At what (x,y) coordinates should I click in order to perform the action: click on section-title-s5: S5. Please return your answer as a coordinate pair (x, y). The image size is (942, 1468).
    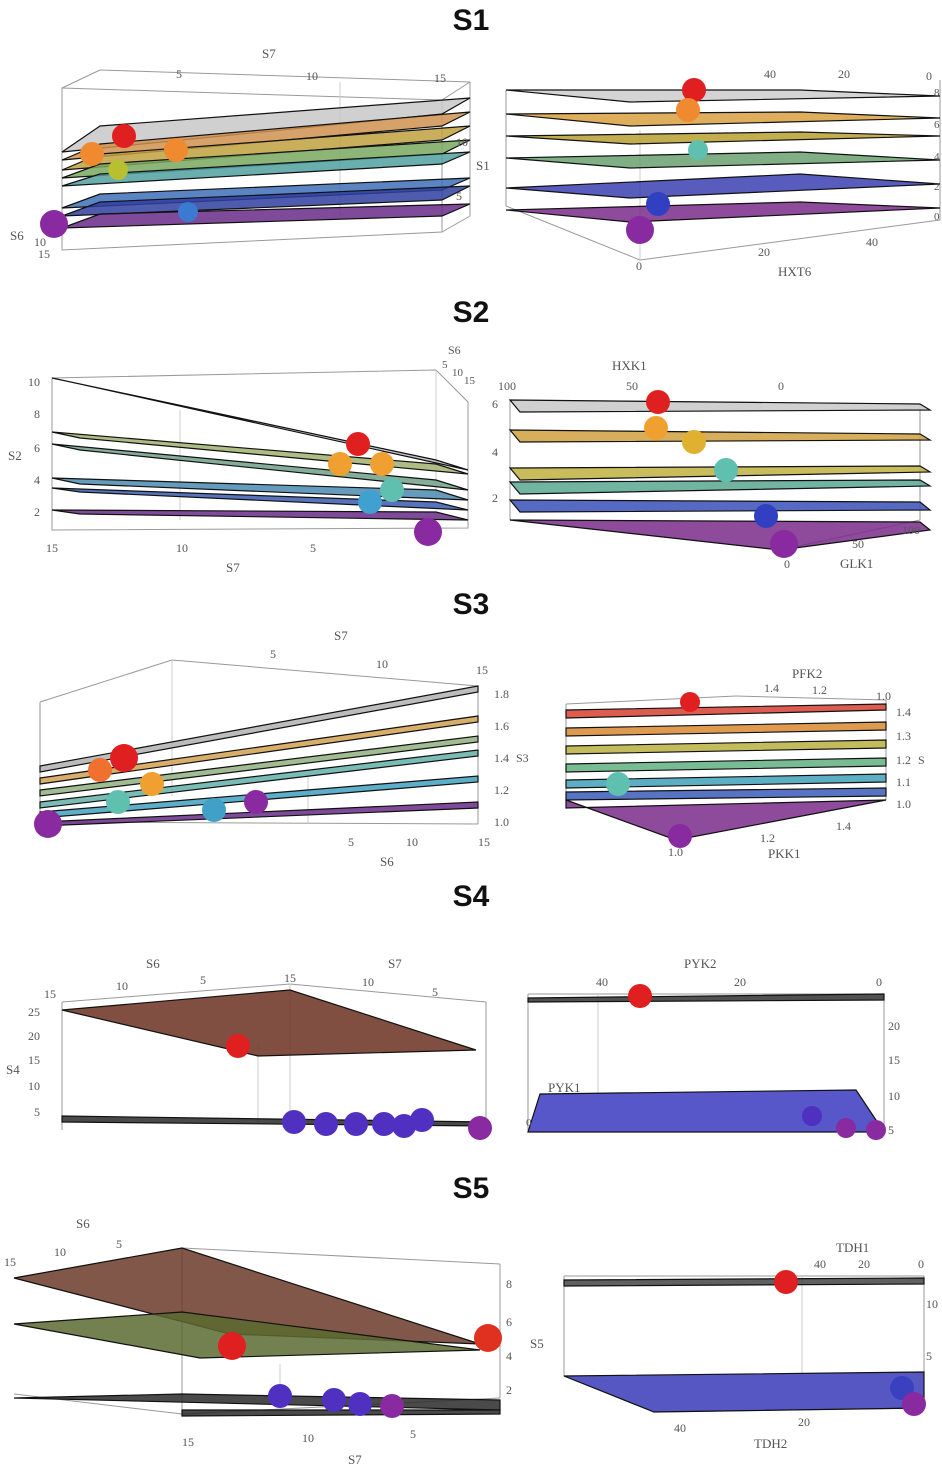
    Looking at the image, I should click on (471, 1188).